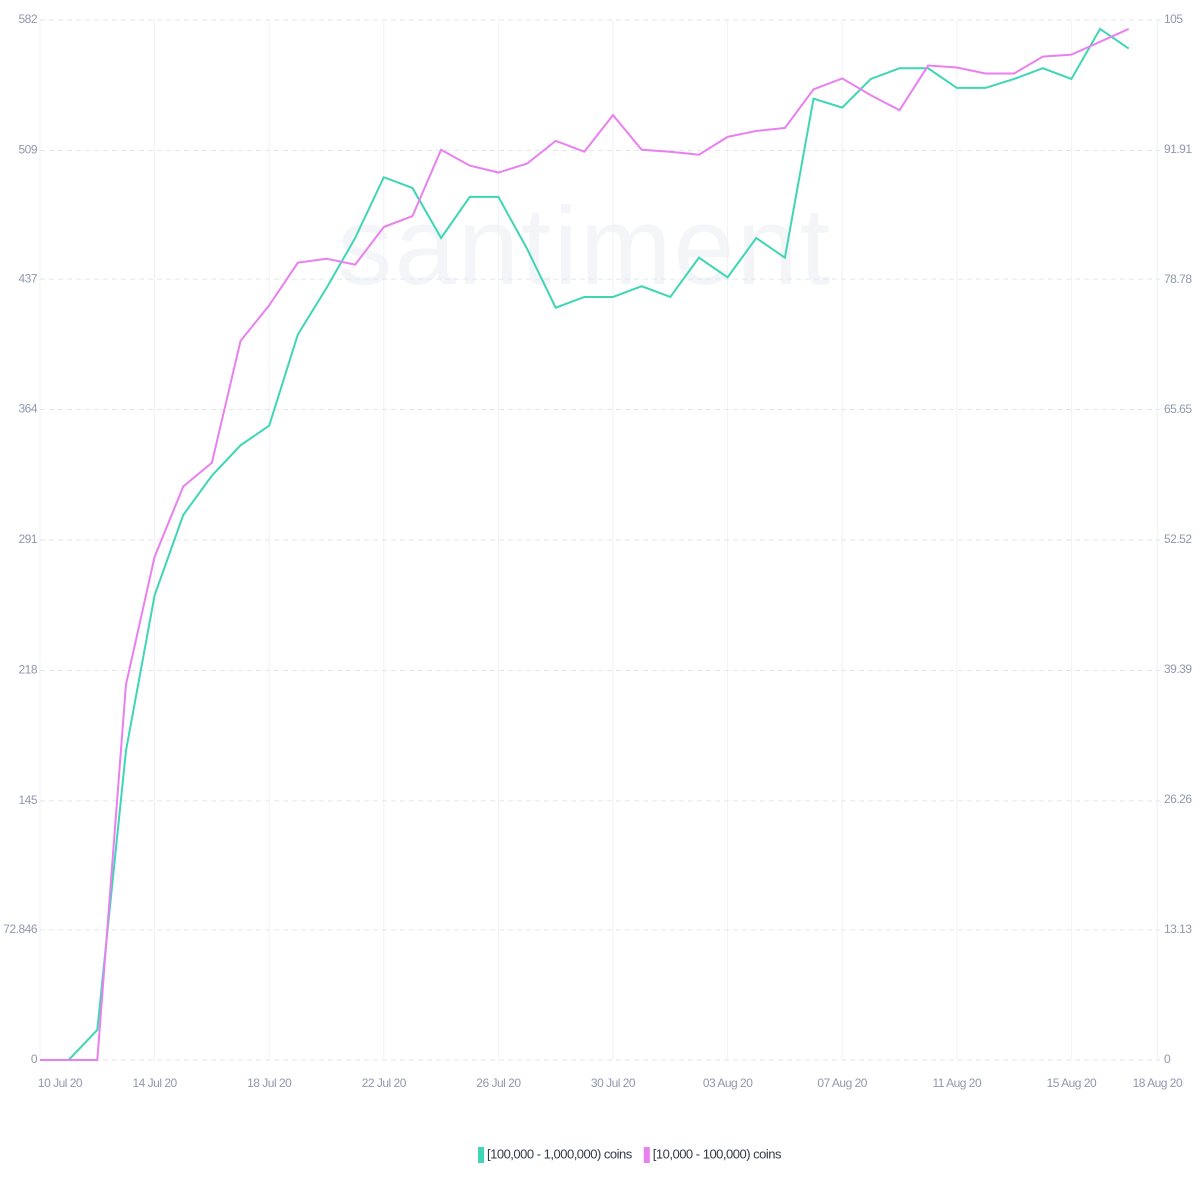 This screenshot has height=1200, width=1200. Describe the element at coordinates (728, 1083) in the screenshot. I see `x-tick-label: 03 Aug 20` at that location.